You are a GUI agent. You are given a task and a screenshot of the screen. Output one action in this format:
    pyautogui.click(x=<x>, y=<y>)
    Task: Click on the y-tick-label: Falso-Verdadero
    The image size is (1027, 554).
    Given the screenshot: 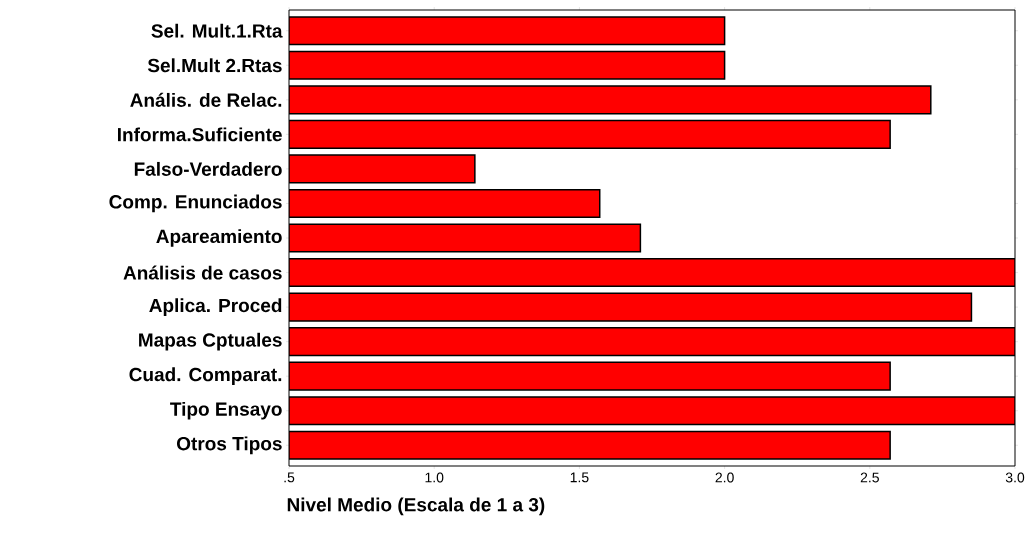 What is the action you would take?
    pyautogui.click(x=208, y=168)
    